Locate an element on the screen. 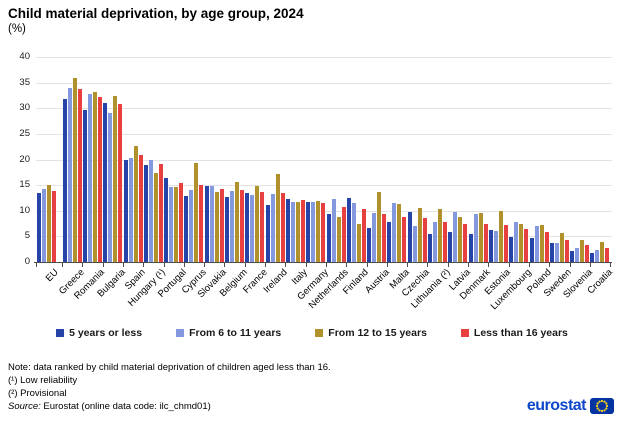  legend-label: 5 years or less is located at coordinates (106, 333).